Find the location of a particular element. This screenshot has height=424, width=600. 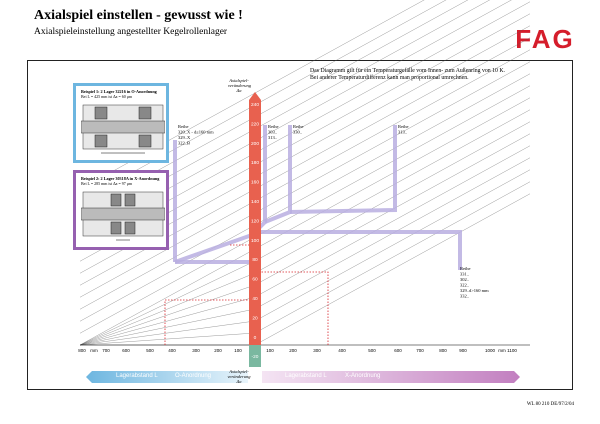

series-label-2-line-3: 313.. is located at coordinates (272, 137).